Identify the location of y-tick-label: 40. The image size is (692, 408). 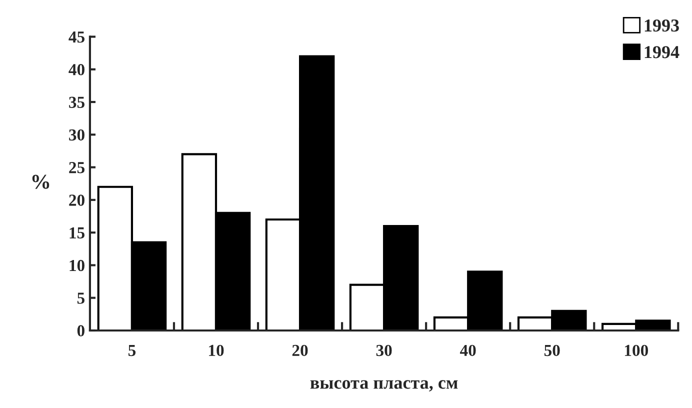
(76, 70).